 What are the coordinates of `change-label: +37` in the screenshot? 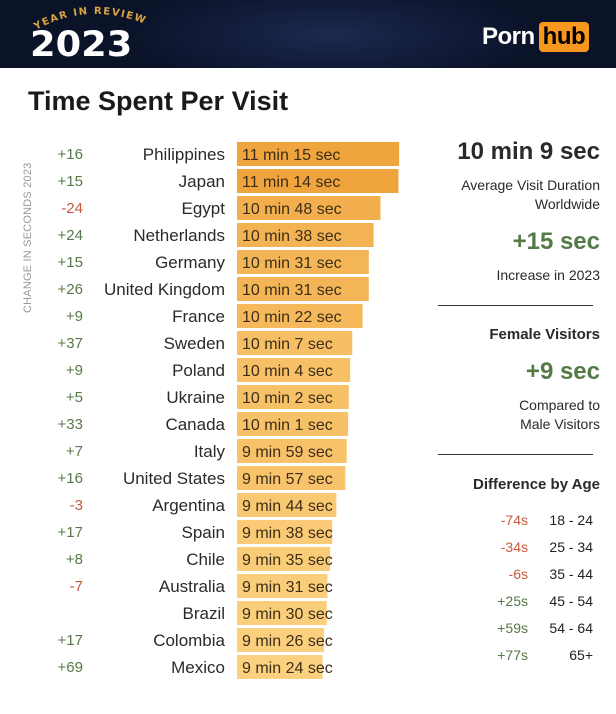 It's located at (70, 343).